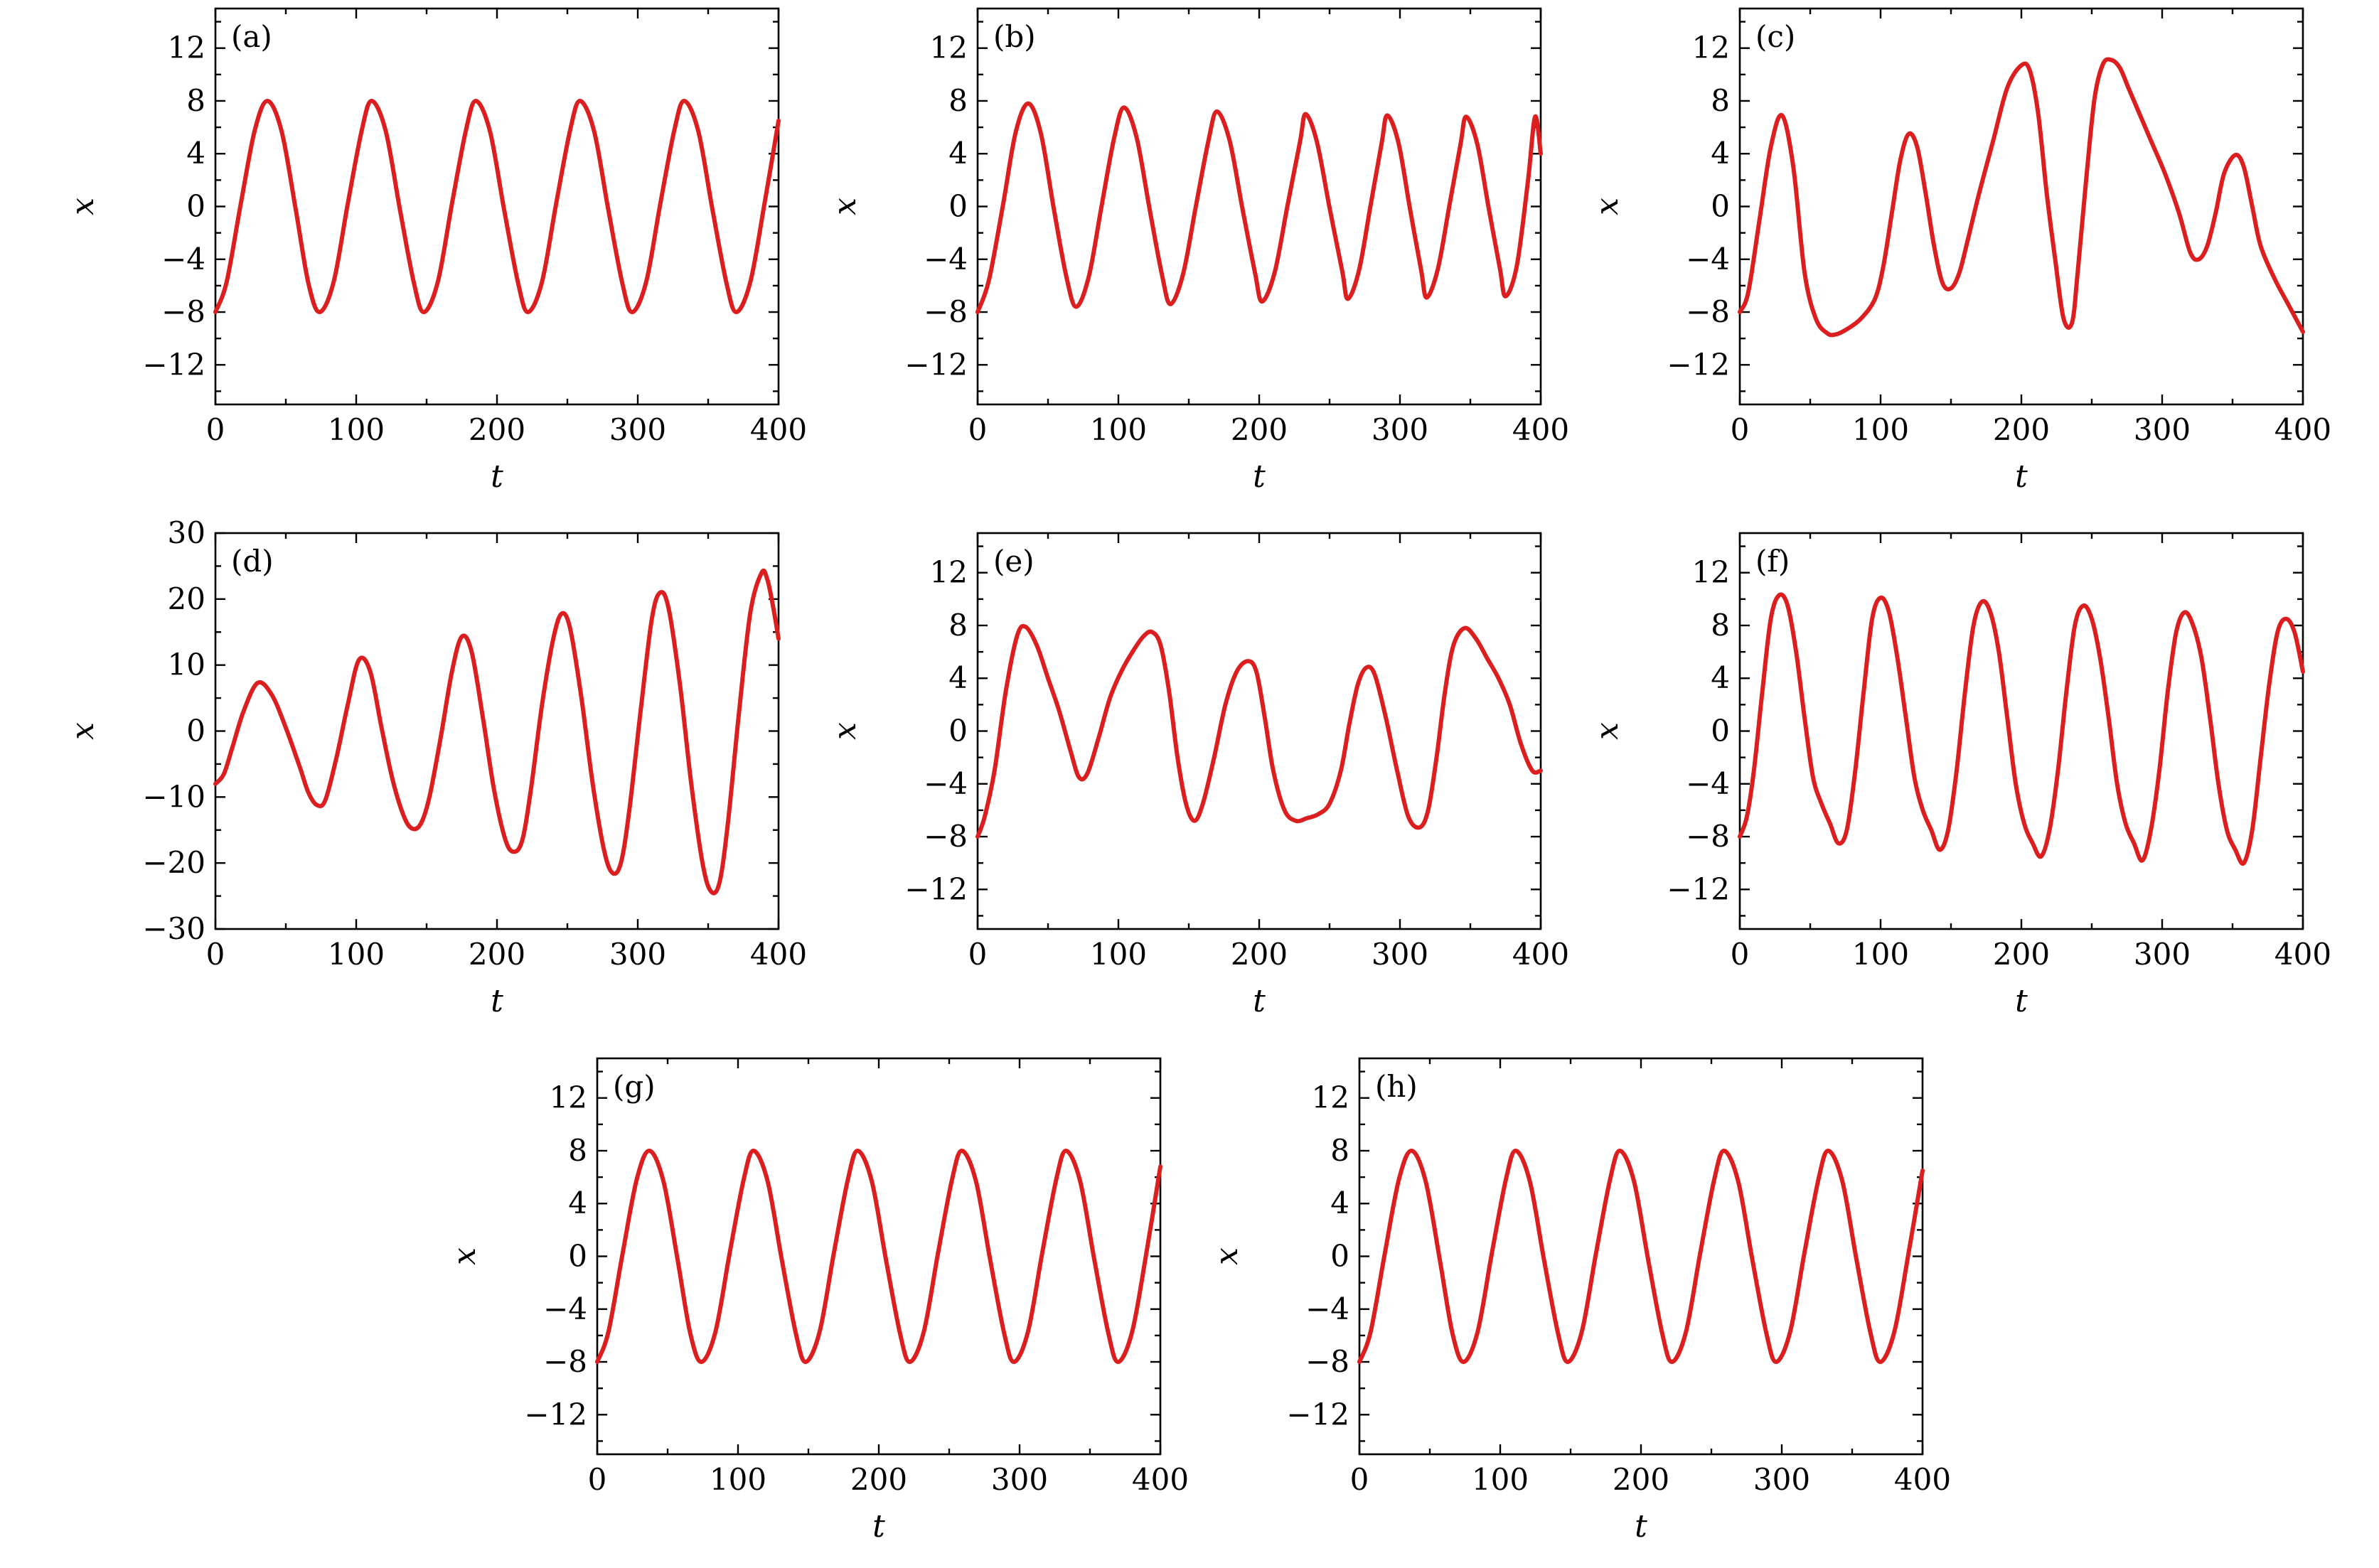 This screenshot has width=2379, height=1568. Describe the element at coordinates (251, 37) in the screenshot. I see `panel-label: (a)` at that location.